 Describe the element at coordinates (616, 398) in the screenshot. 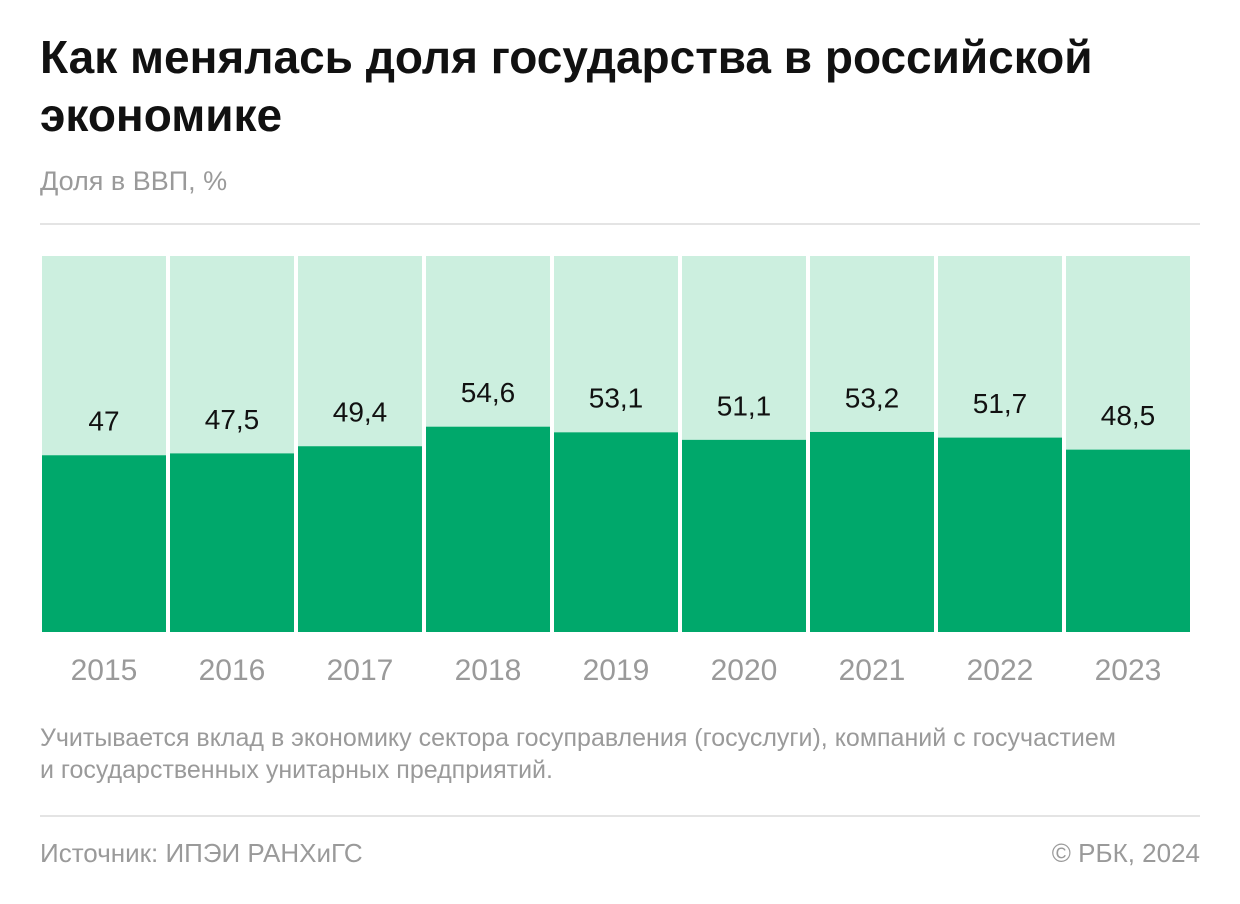

I see `value-label: 53,1` at that location.